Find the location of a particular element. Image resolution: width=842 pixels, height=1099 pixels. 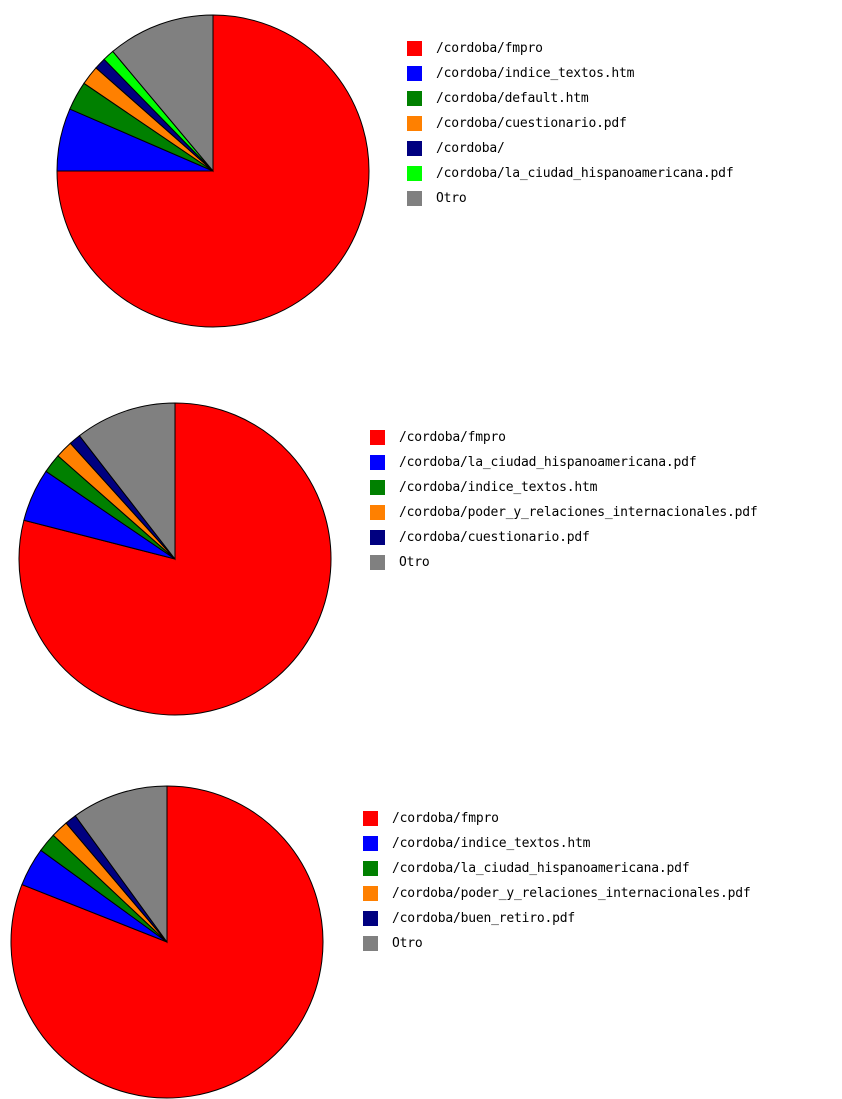

legend-label: /cordoba/ is located at coordinates (470, 148).